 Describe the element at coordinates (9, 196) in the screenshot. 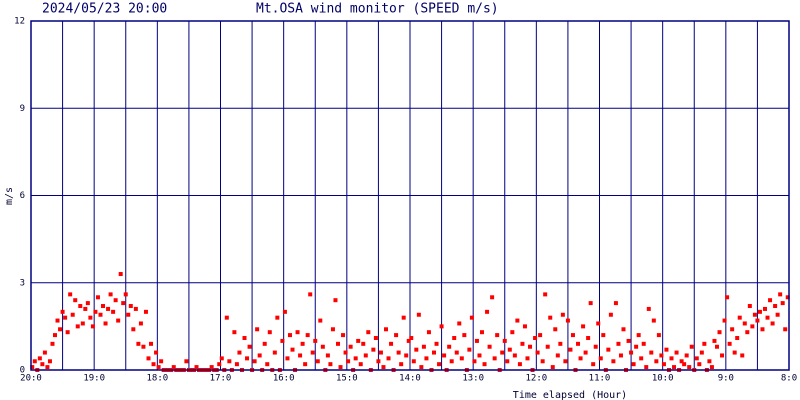

I see `y-axis-label: m/s` at that location.